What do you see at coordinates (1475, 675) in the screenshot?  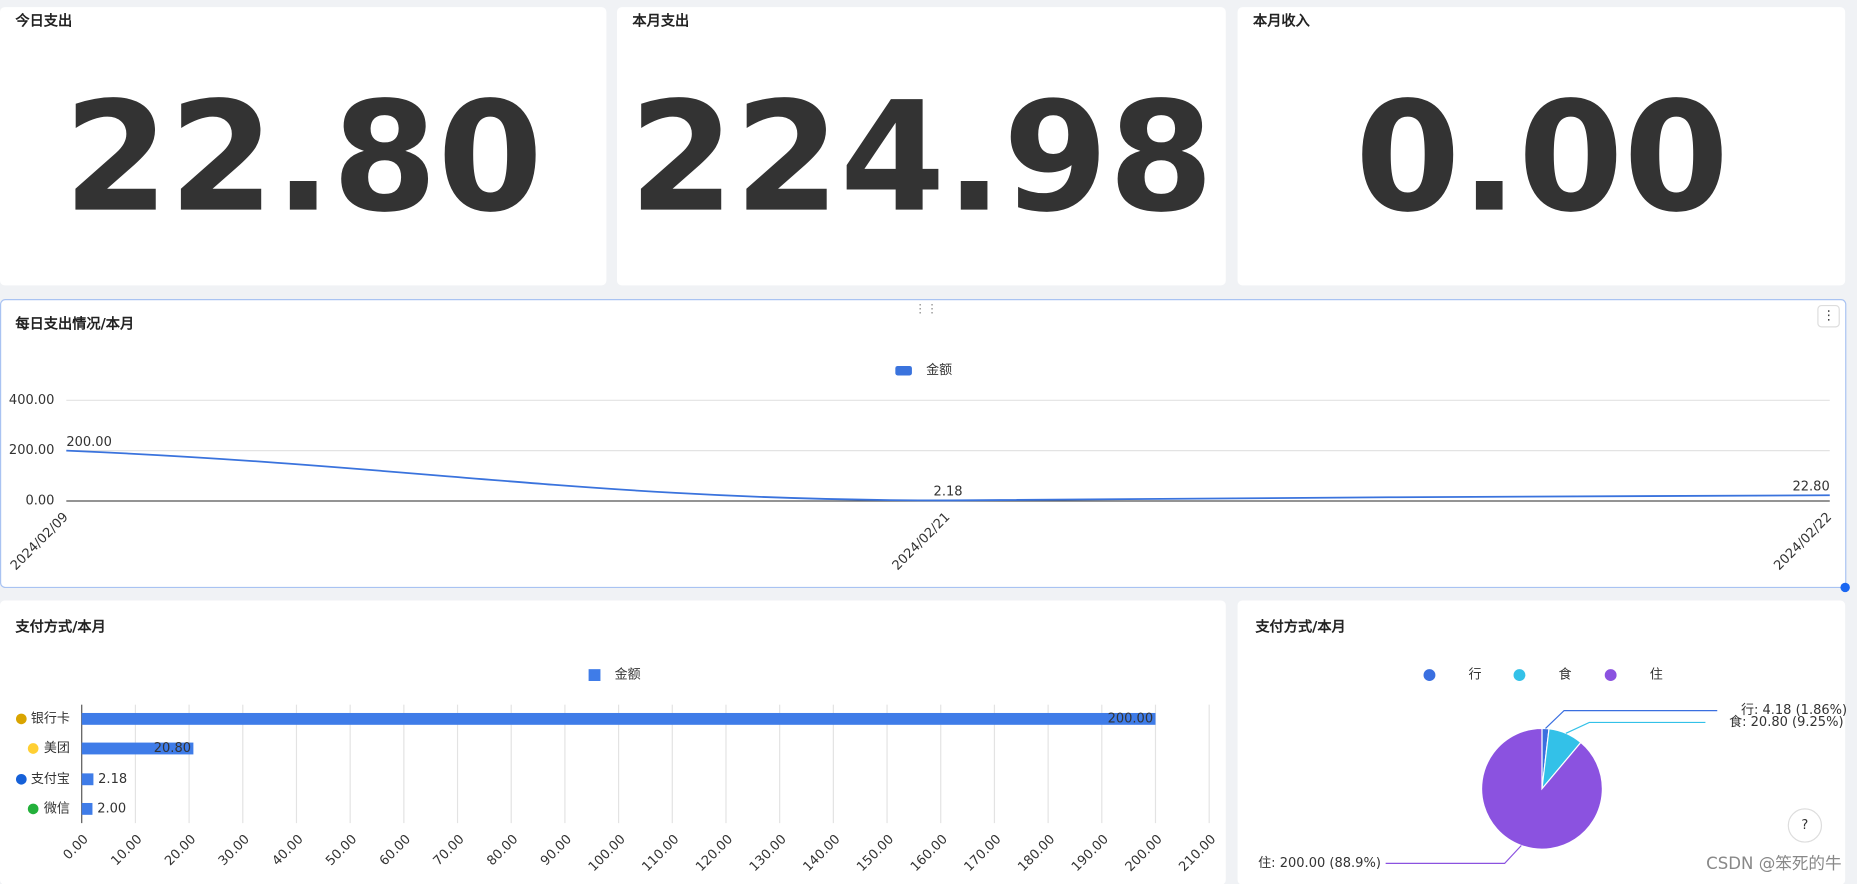 I see `legend-label: 行` at bounding box center [1475, 675].